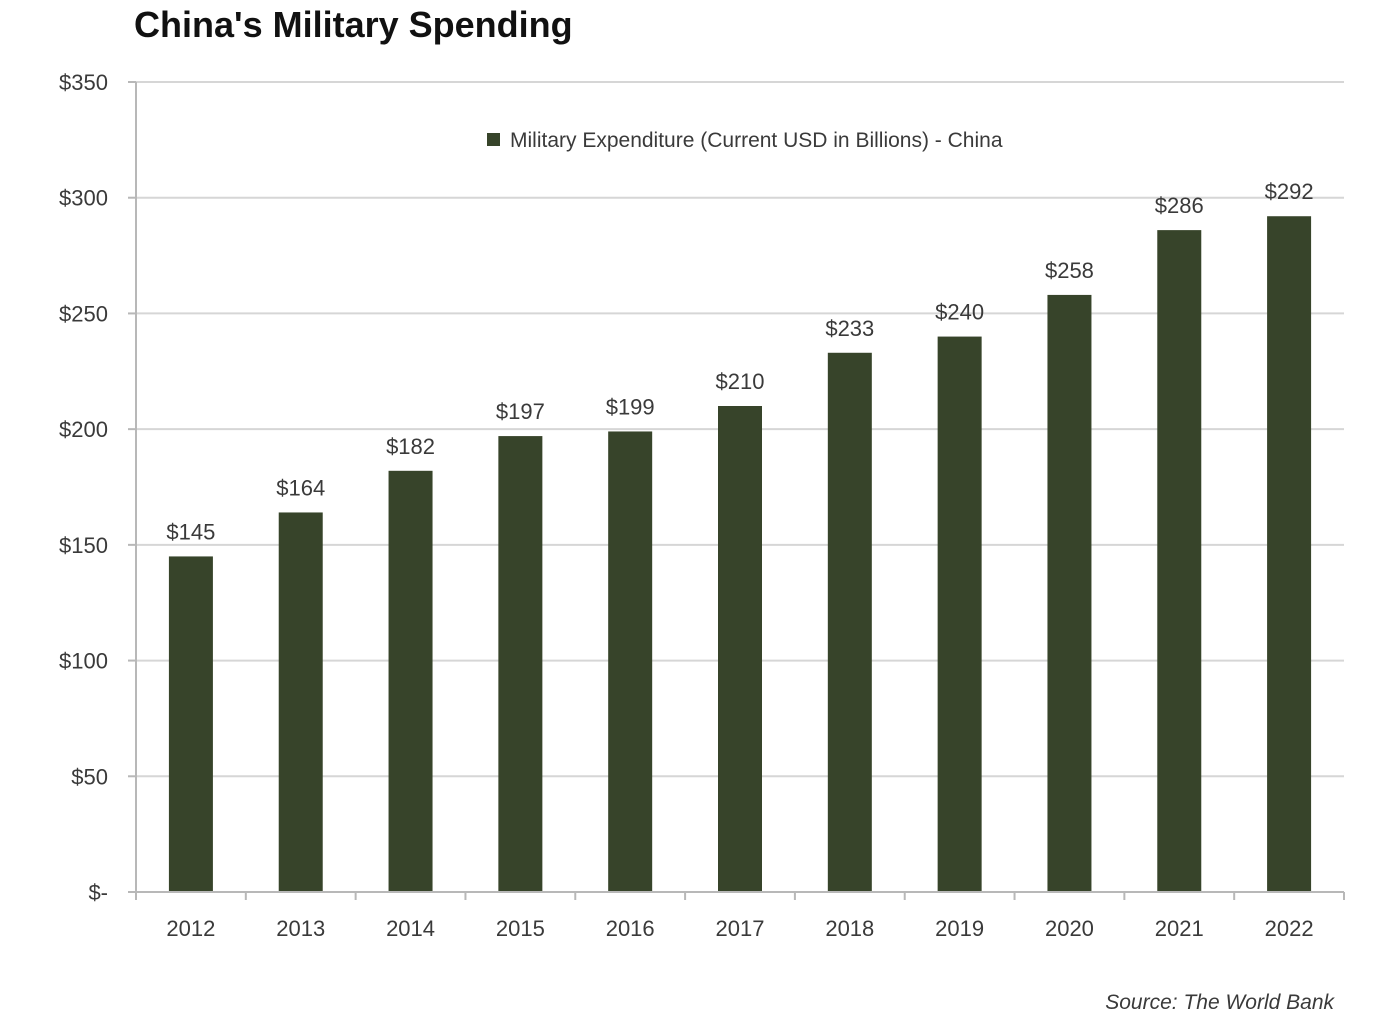 The image size is (1373, 1028). Describe the element at coordinates (83, 82) in the screenshot. I see `y-tick-label: $350` at that location.